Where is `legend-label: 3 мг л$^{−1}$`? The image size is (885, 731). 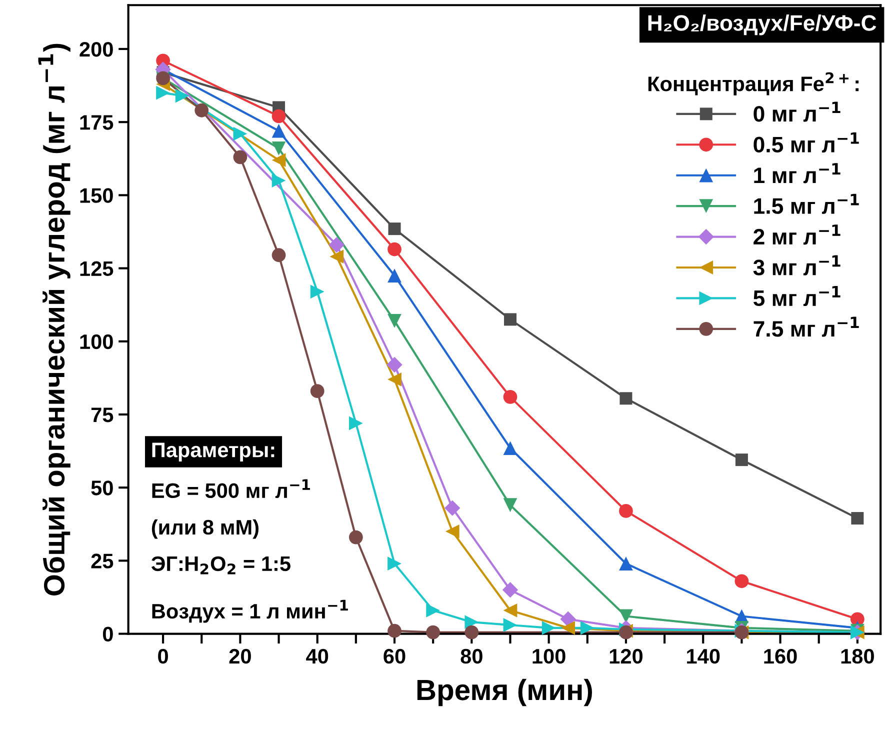 legend-label: 3 мг л$^{−1}$ is located at coordinates (796, 265).